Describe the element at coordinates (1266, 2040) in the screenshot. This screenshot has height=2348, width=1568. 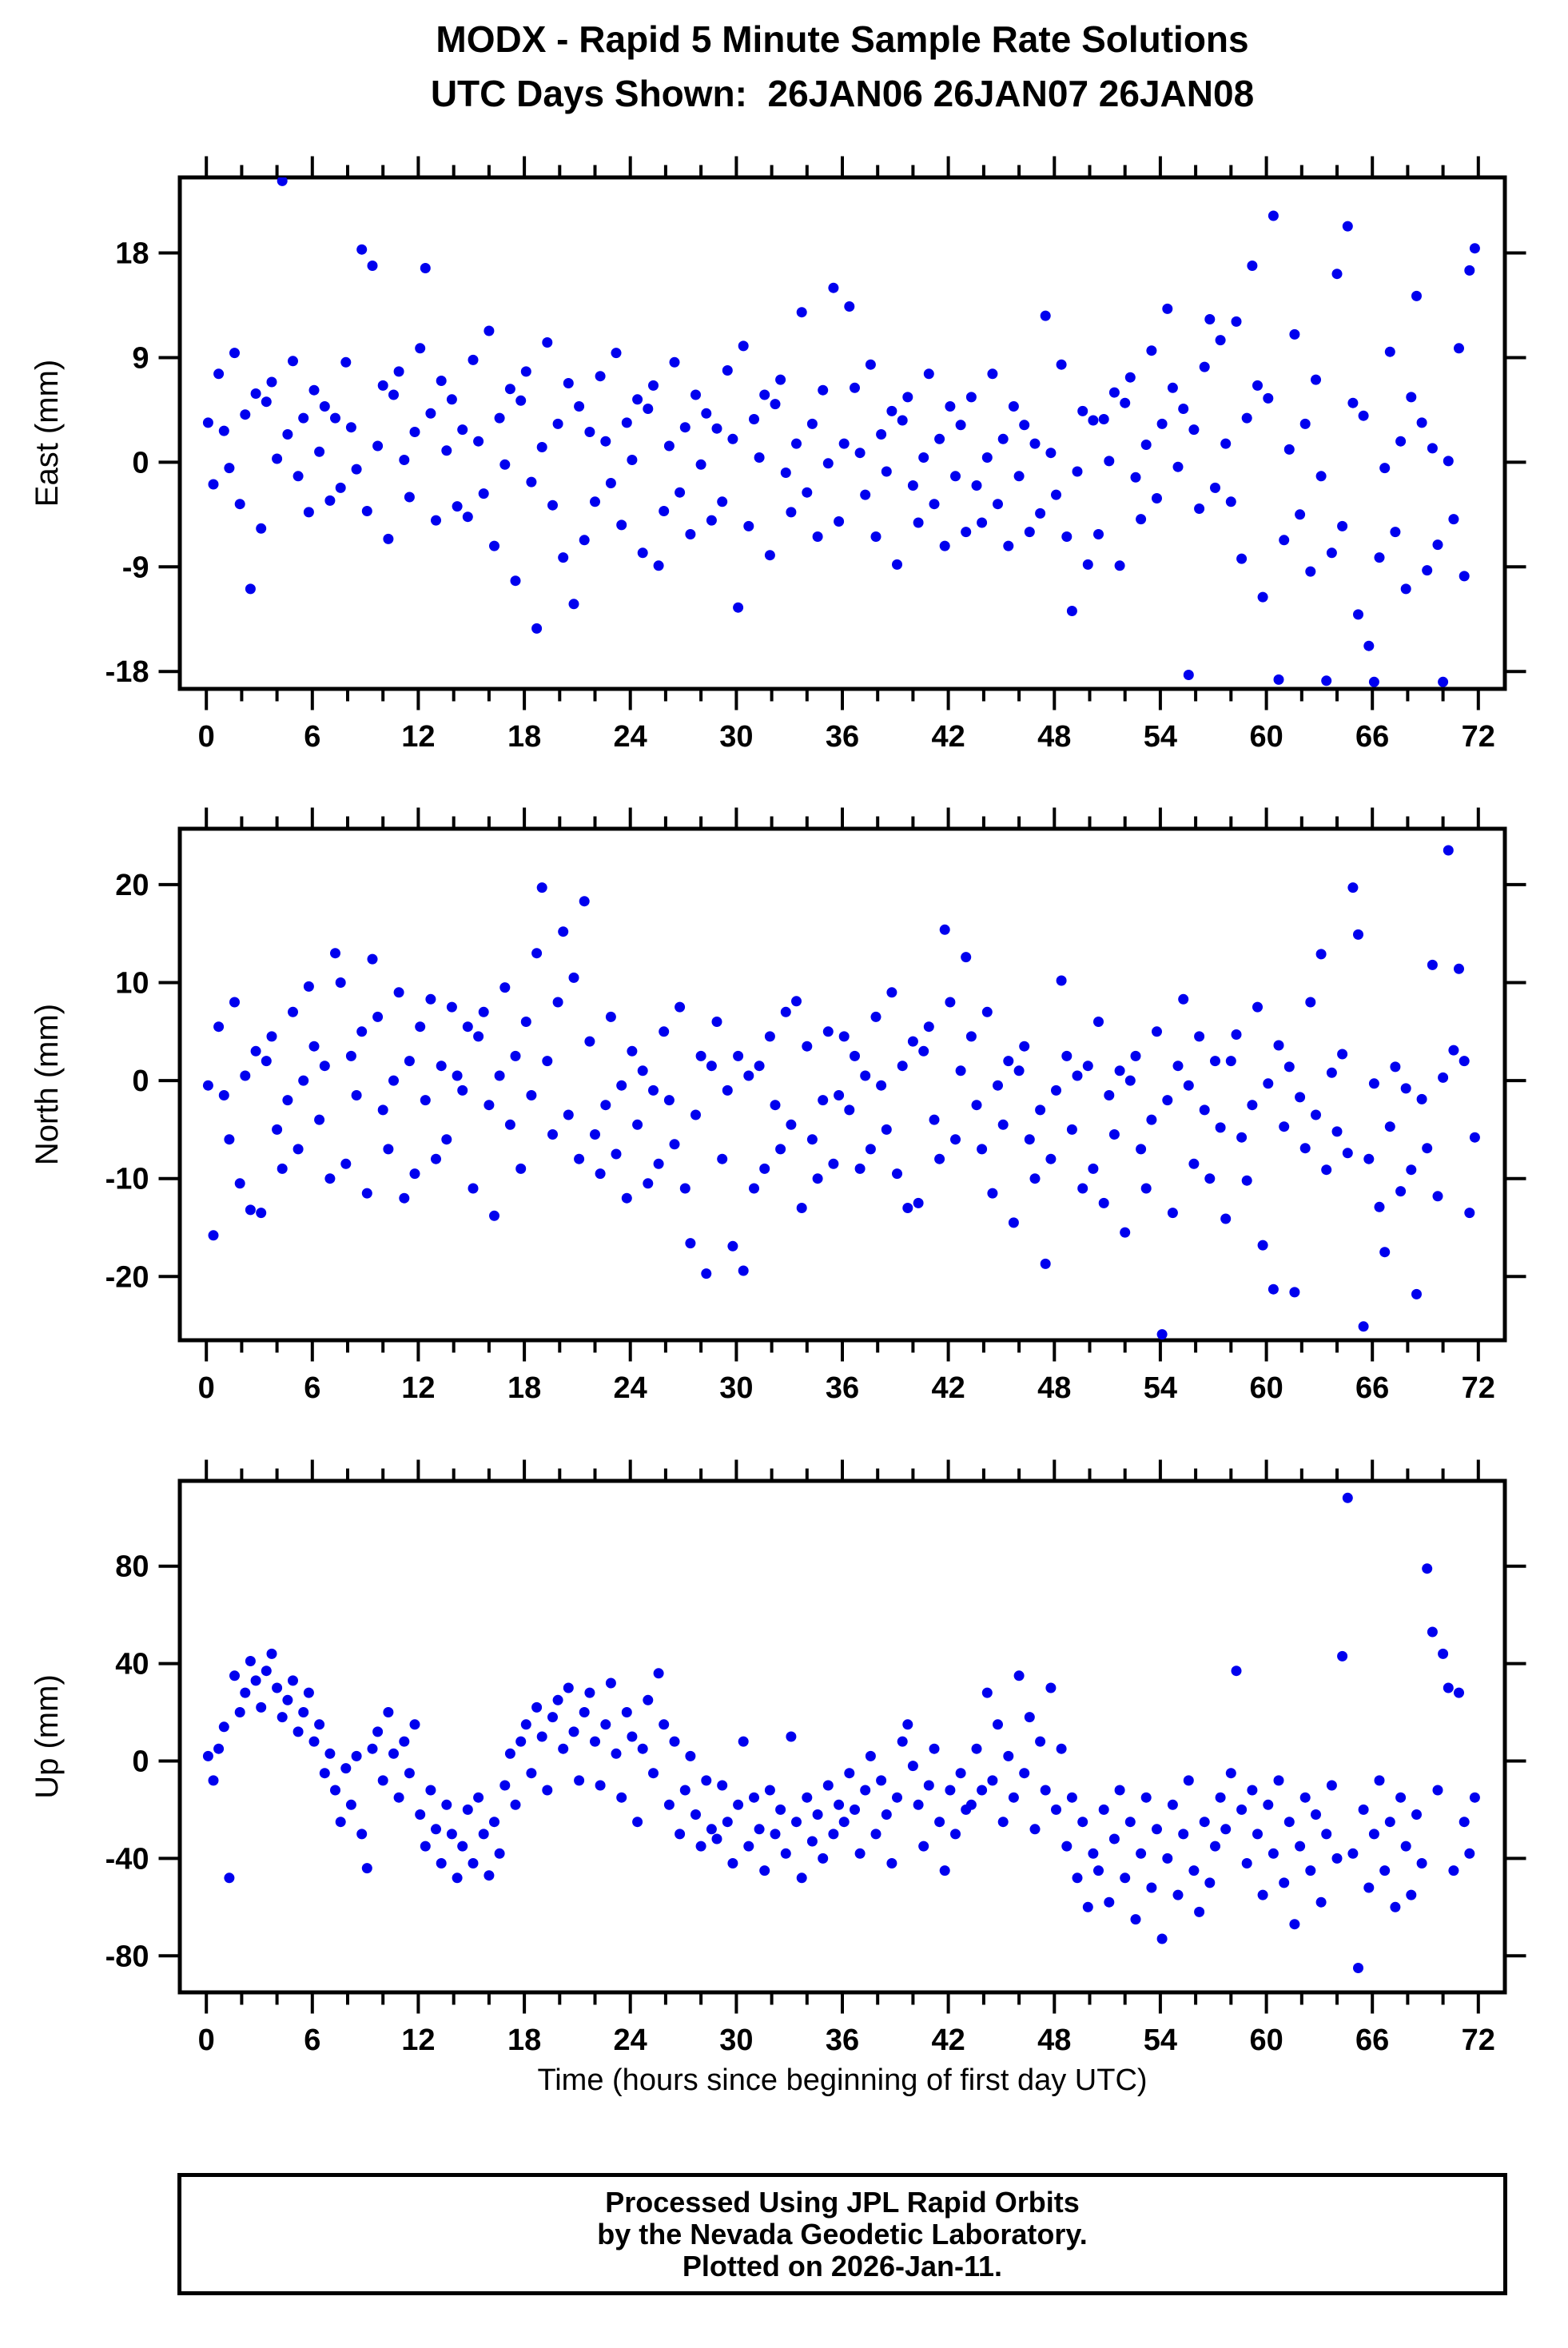
I see `up-x-tick-label: 60` at that location.